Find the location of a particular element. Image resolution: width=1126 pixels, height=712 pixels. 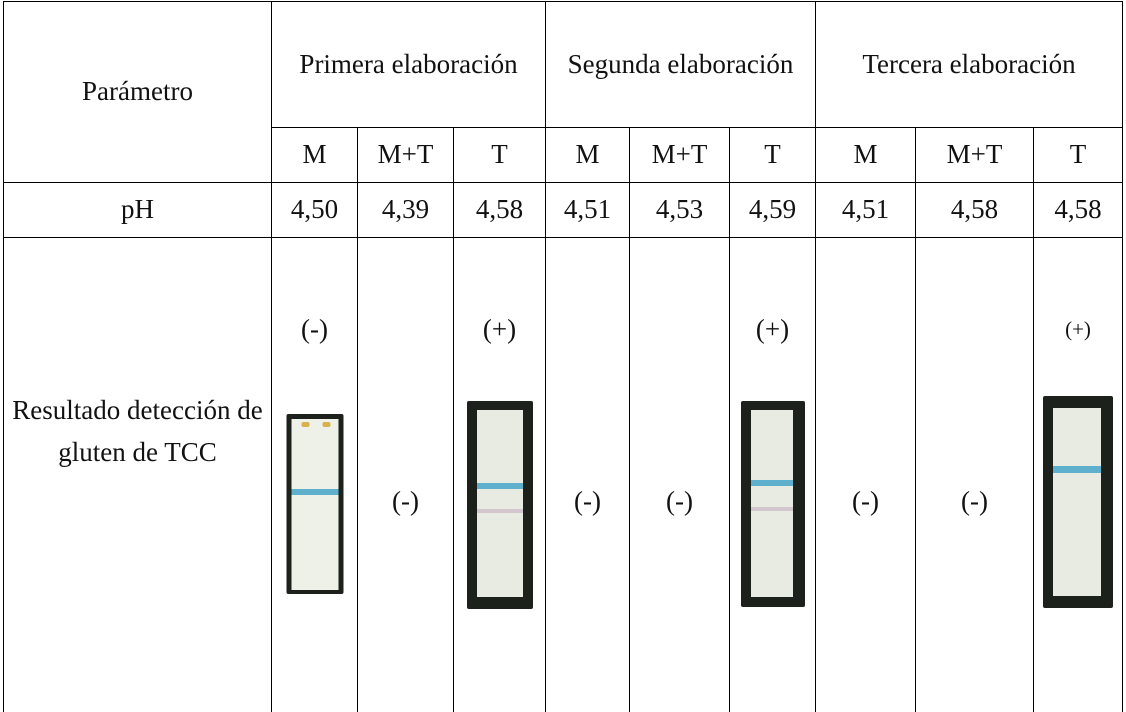

parameter-header: Parámetro is located at coordinates (138, 92).